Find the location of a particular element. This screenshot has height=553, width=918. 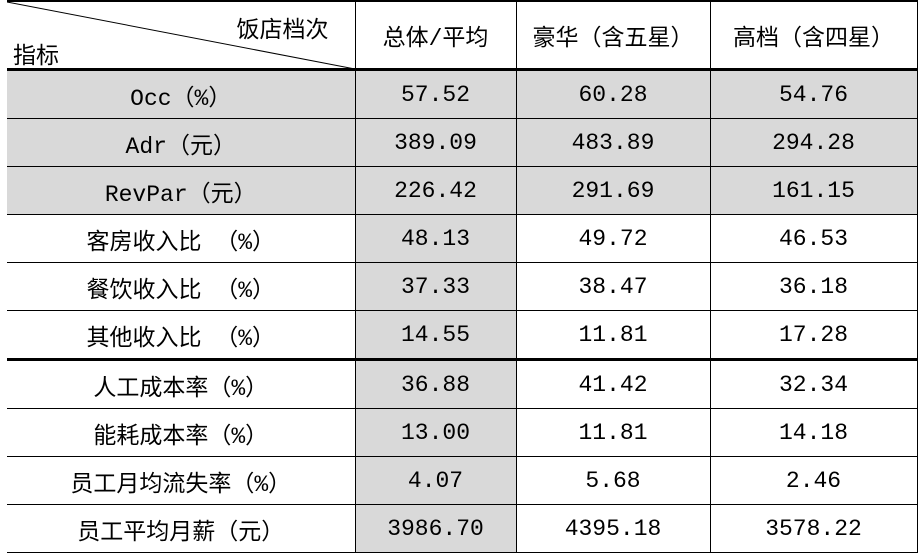

table-row: 人工成本率（%） 36.88 41.42 32.34 is located at coordinates (462, 383).